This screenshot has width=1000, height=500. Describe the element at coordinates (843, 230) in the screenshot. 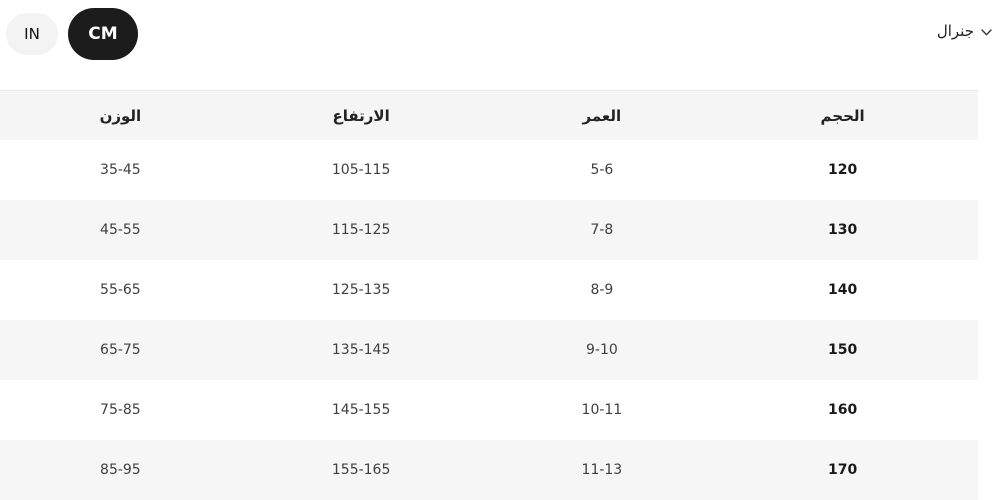

I see `size-cell: 130` at that location.